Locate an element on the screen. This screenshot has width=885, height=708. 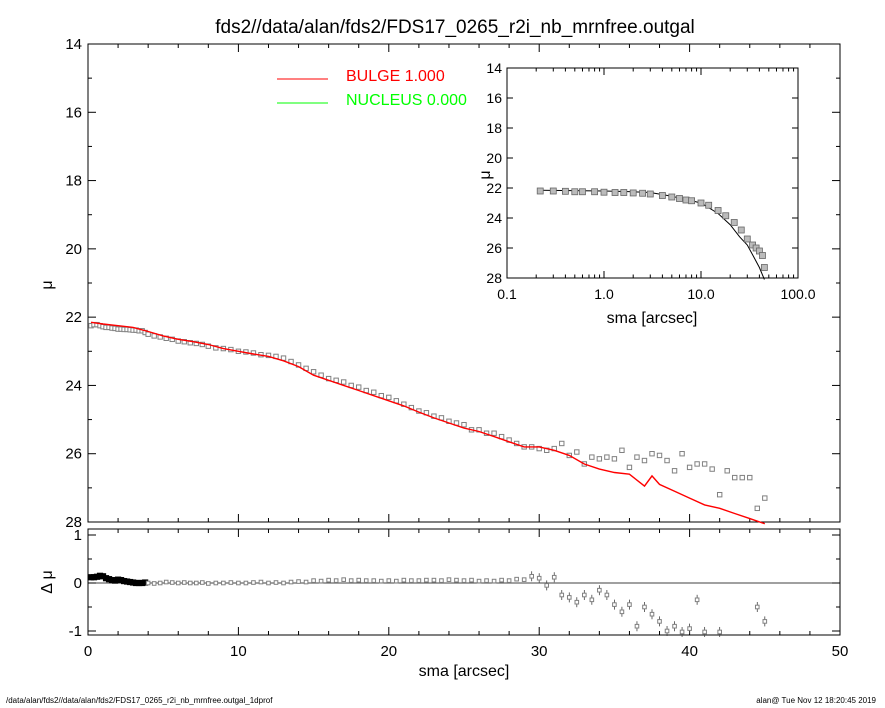
x-tick-label: 10 is located at coordinates (238, 651).